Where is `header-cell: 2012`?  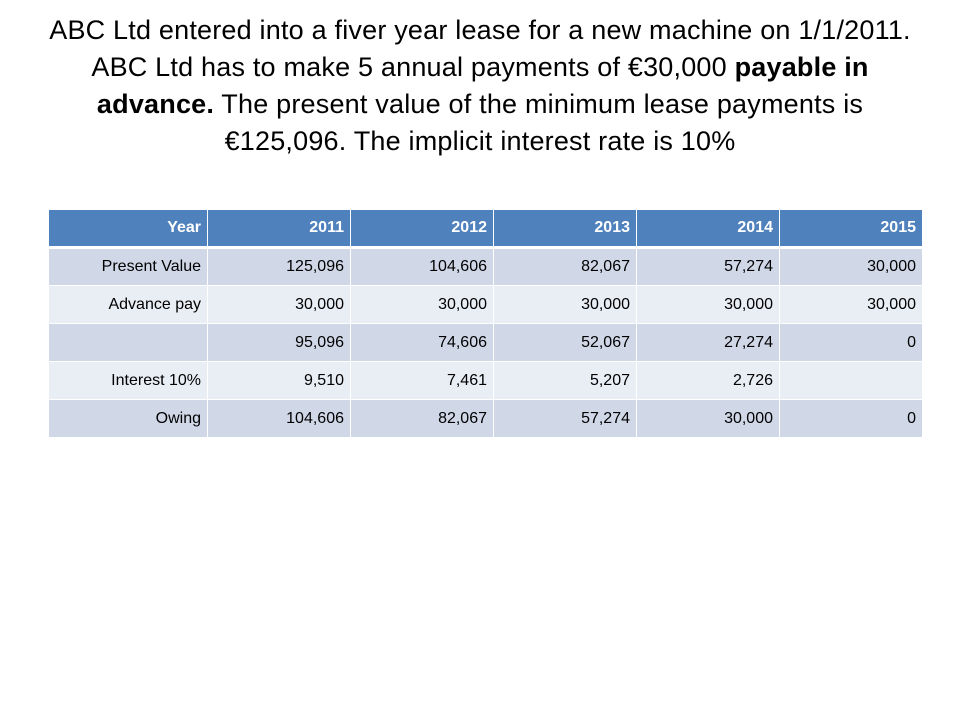
header-cell: 2012 is located at coordinates (422, 229).